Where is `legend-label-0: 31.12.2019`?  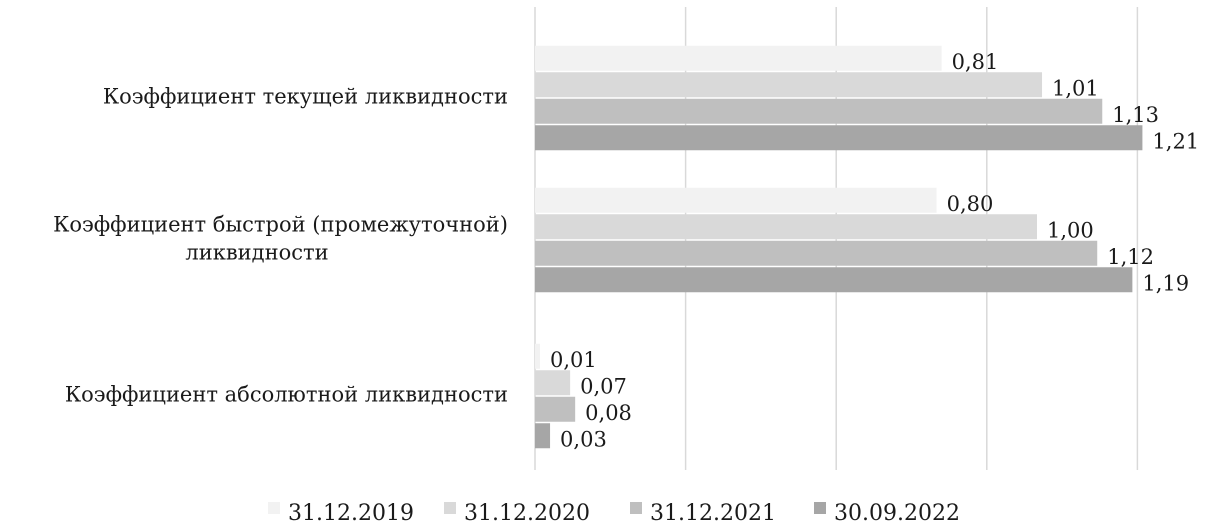 legend-label-0: 31.12.2019 is located at coordinates (351, 513).